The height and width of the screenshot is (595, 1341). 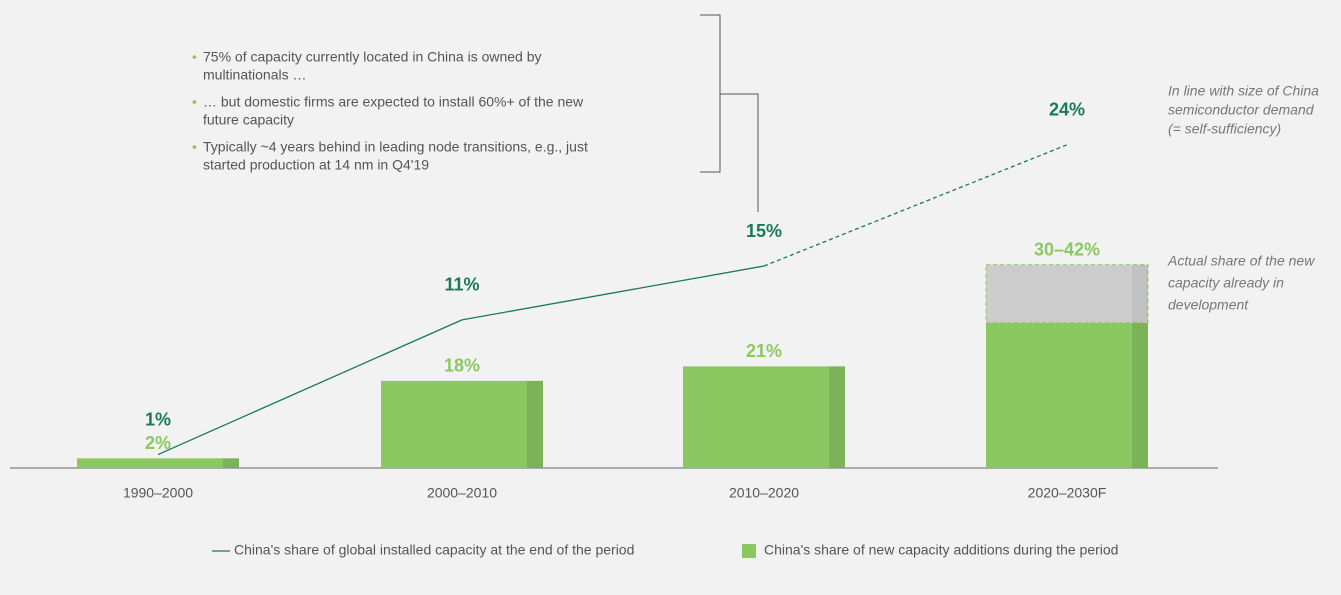 What do you see at coordinates (1067, 294) in the screenshot?
I see `bar-range` at bounding box center [1067, 294].